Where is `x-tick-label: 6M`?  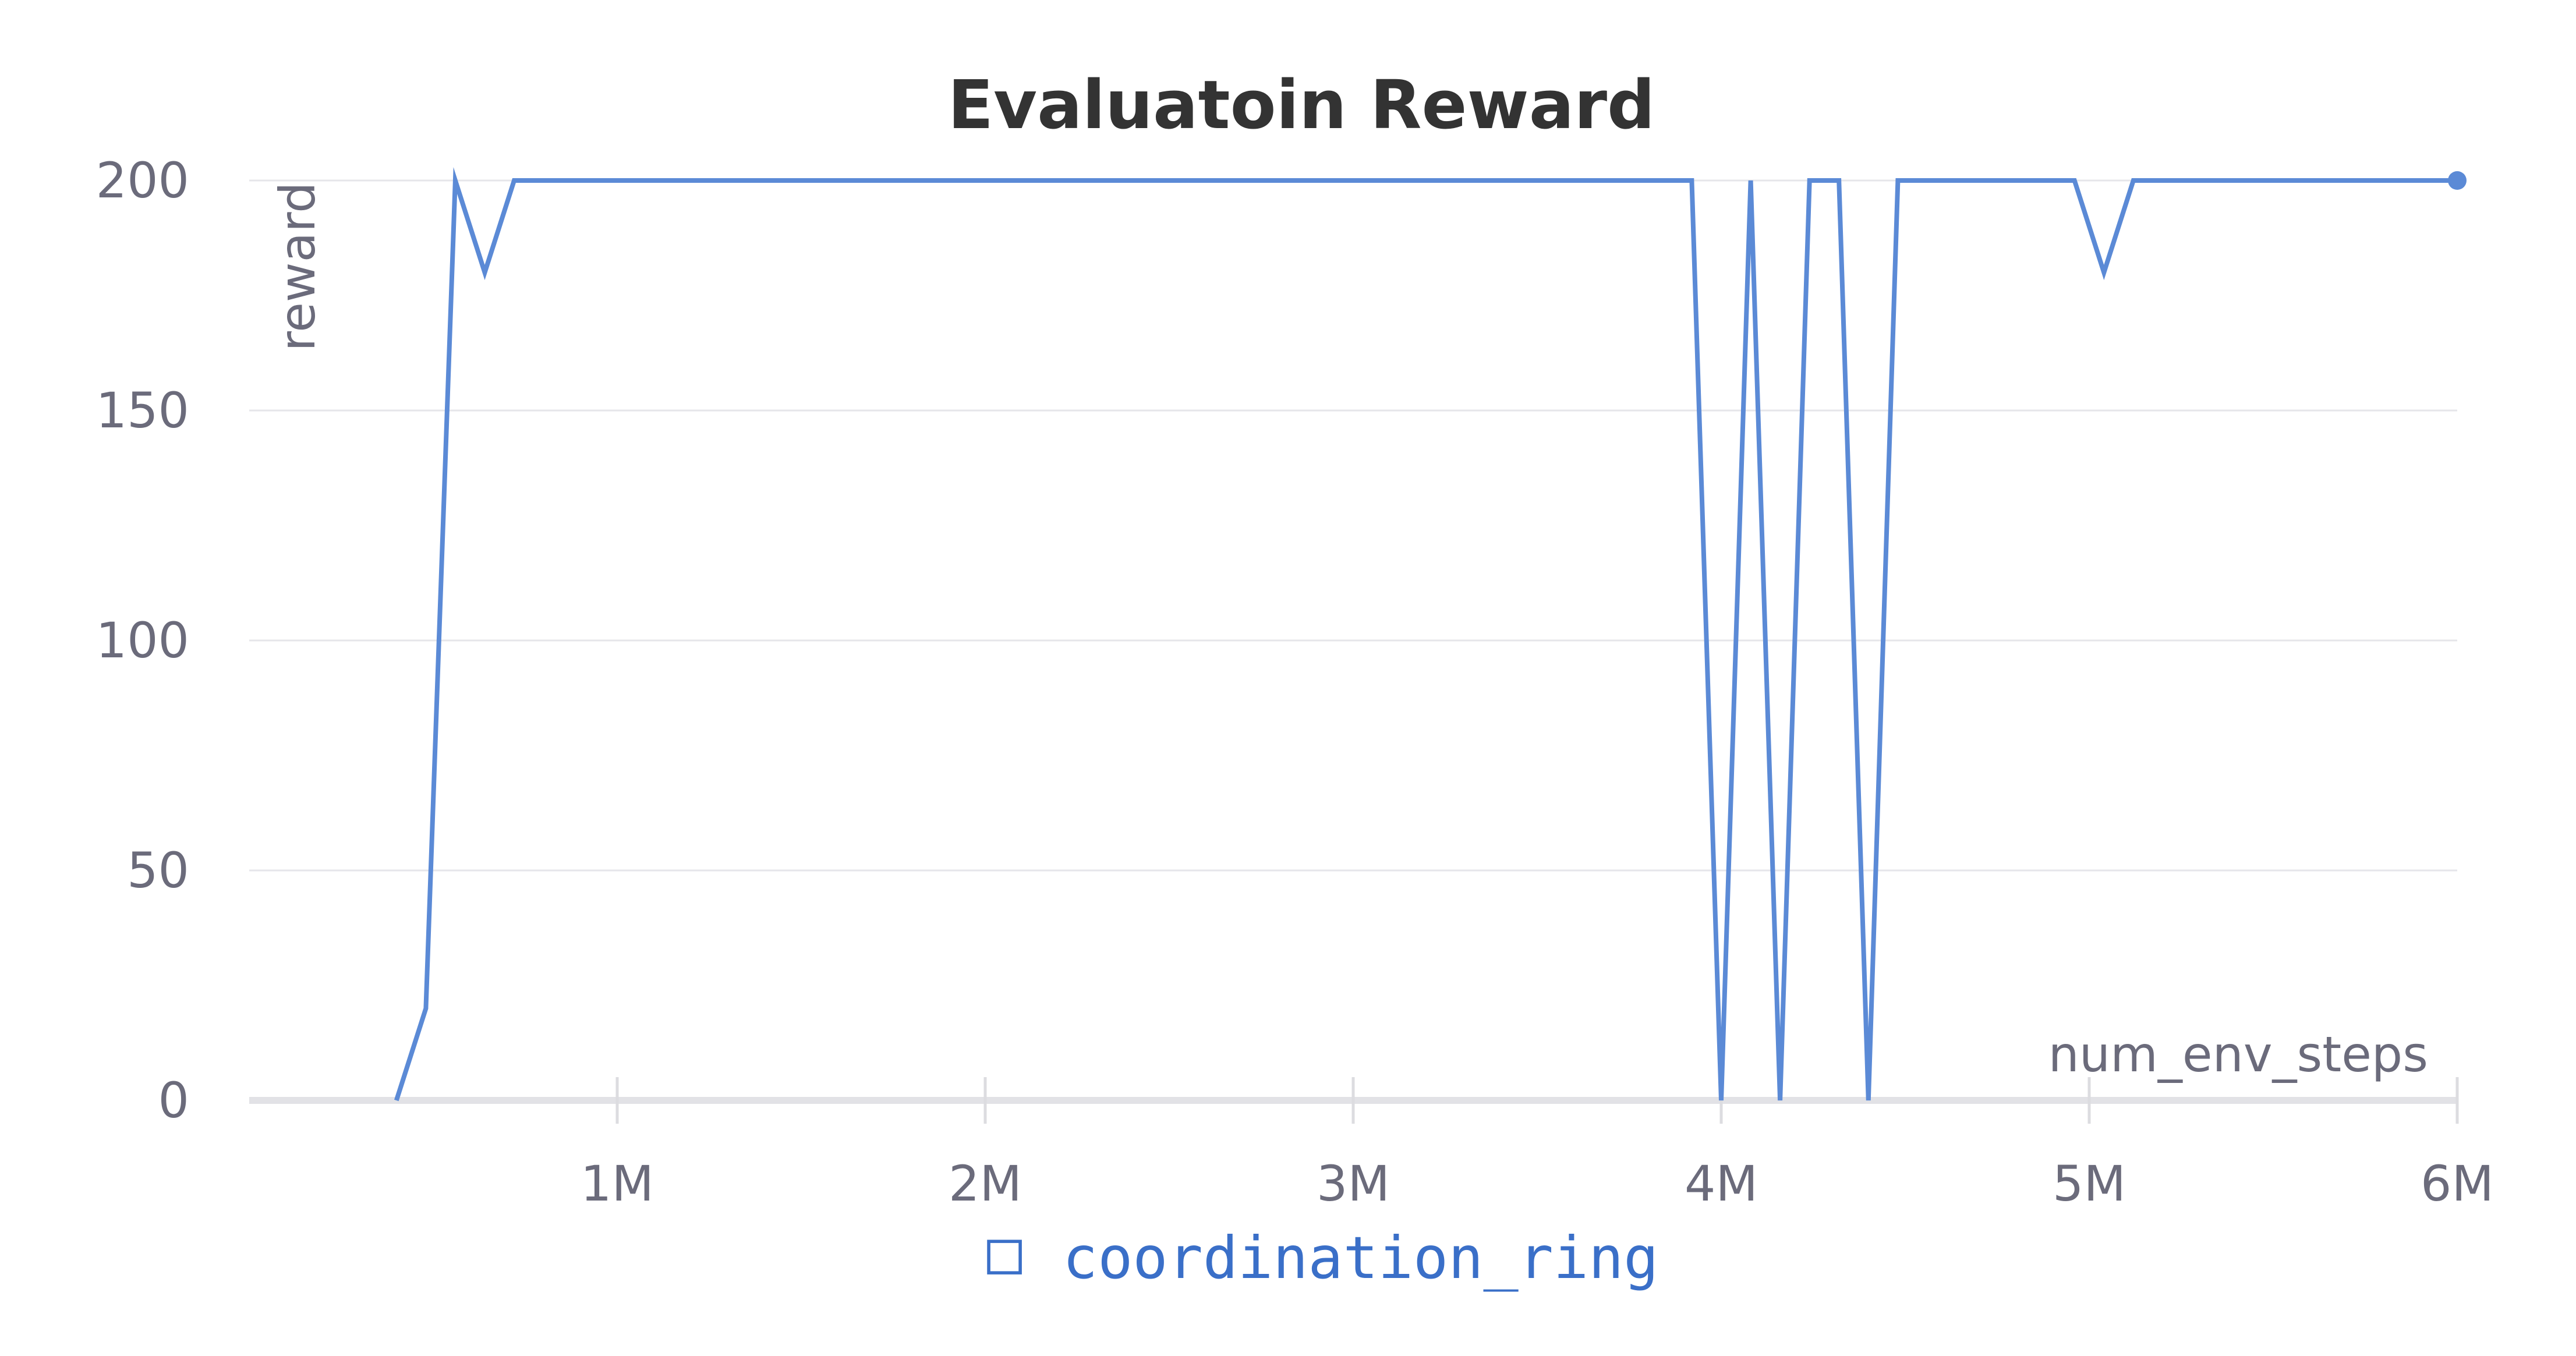
x-tick-label: 6M is located at coordinates (2457, 1183).